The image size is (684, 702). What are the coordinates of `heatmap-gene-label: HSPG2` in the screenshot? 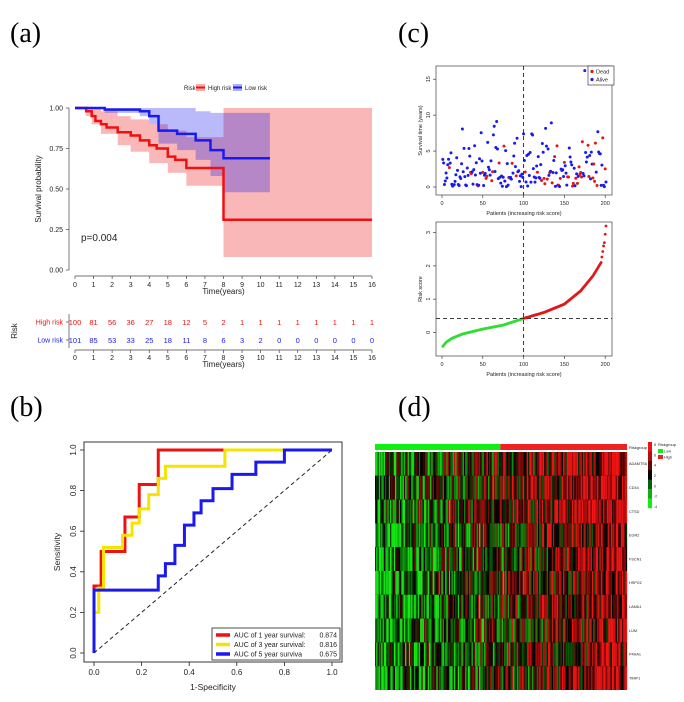 It's located at (635, 583).